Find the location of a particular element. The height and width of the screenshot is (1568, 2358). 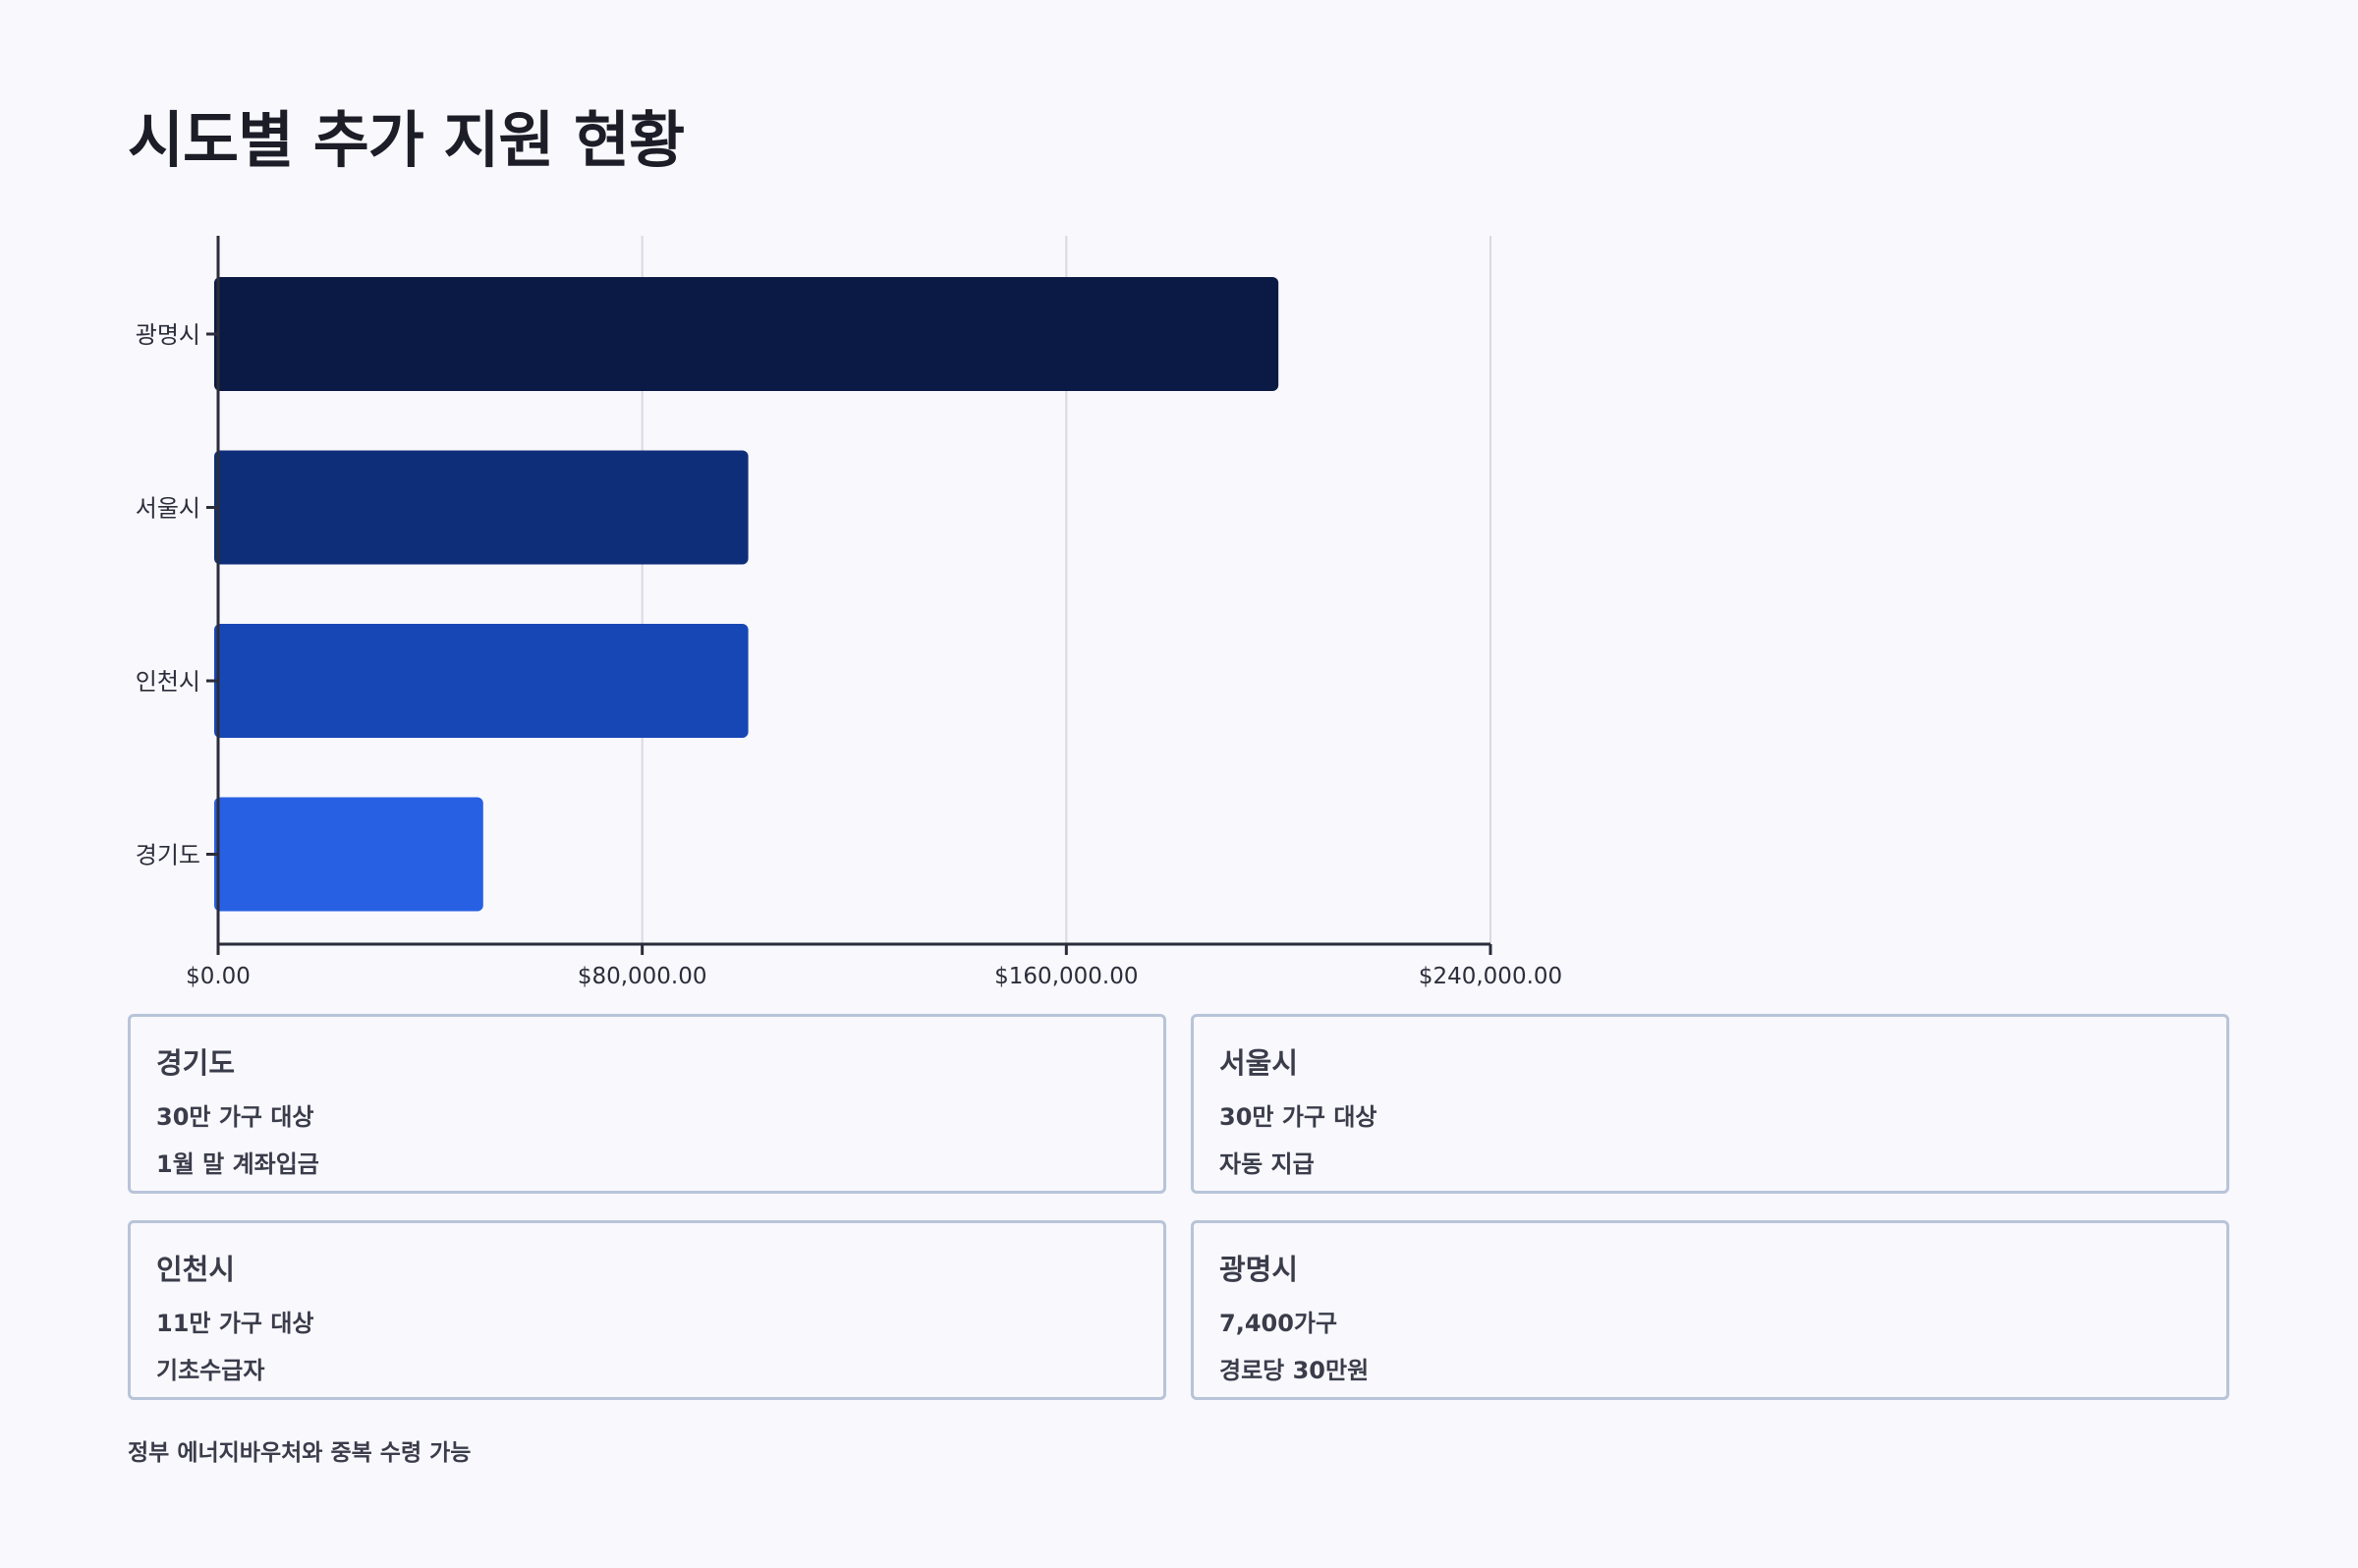

info-card-gyeonggi: 경기도 30만 가구 대상 1월 말 계좌입금 is located at coordinates (647, 1104).